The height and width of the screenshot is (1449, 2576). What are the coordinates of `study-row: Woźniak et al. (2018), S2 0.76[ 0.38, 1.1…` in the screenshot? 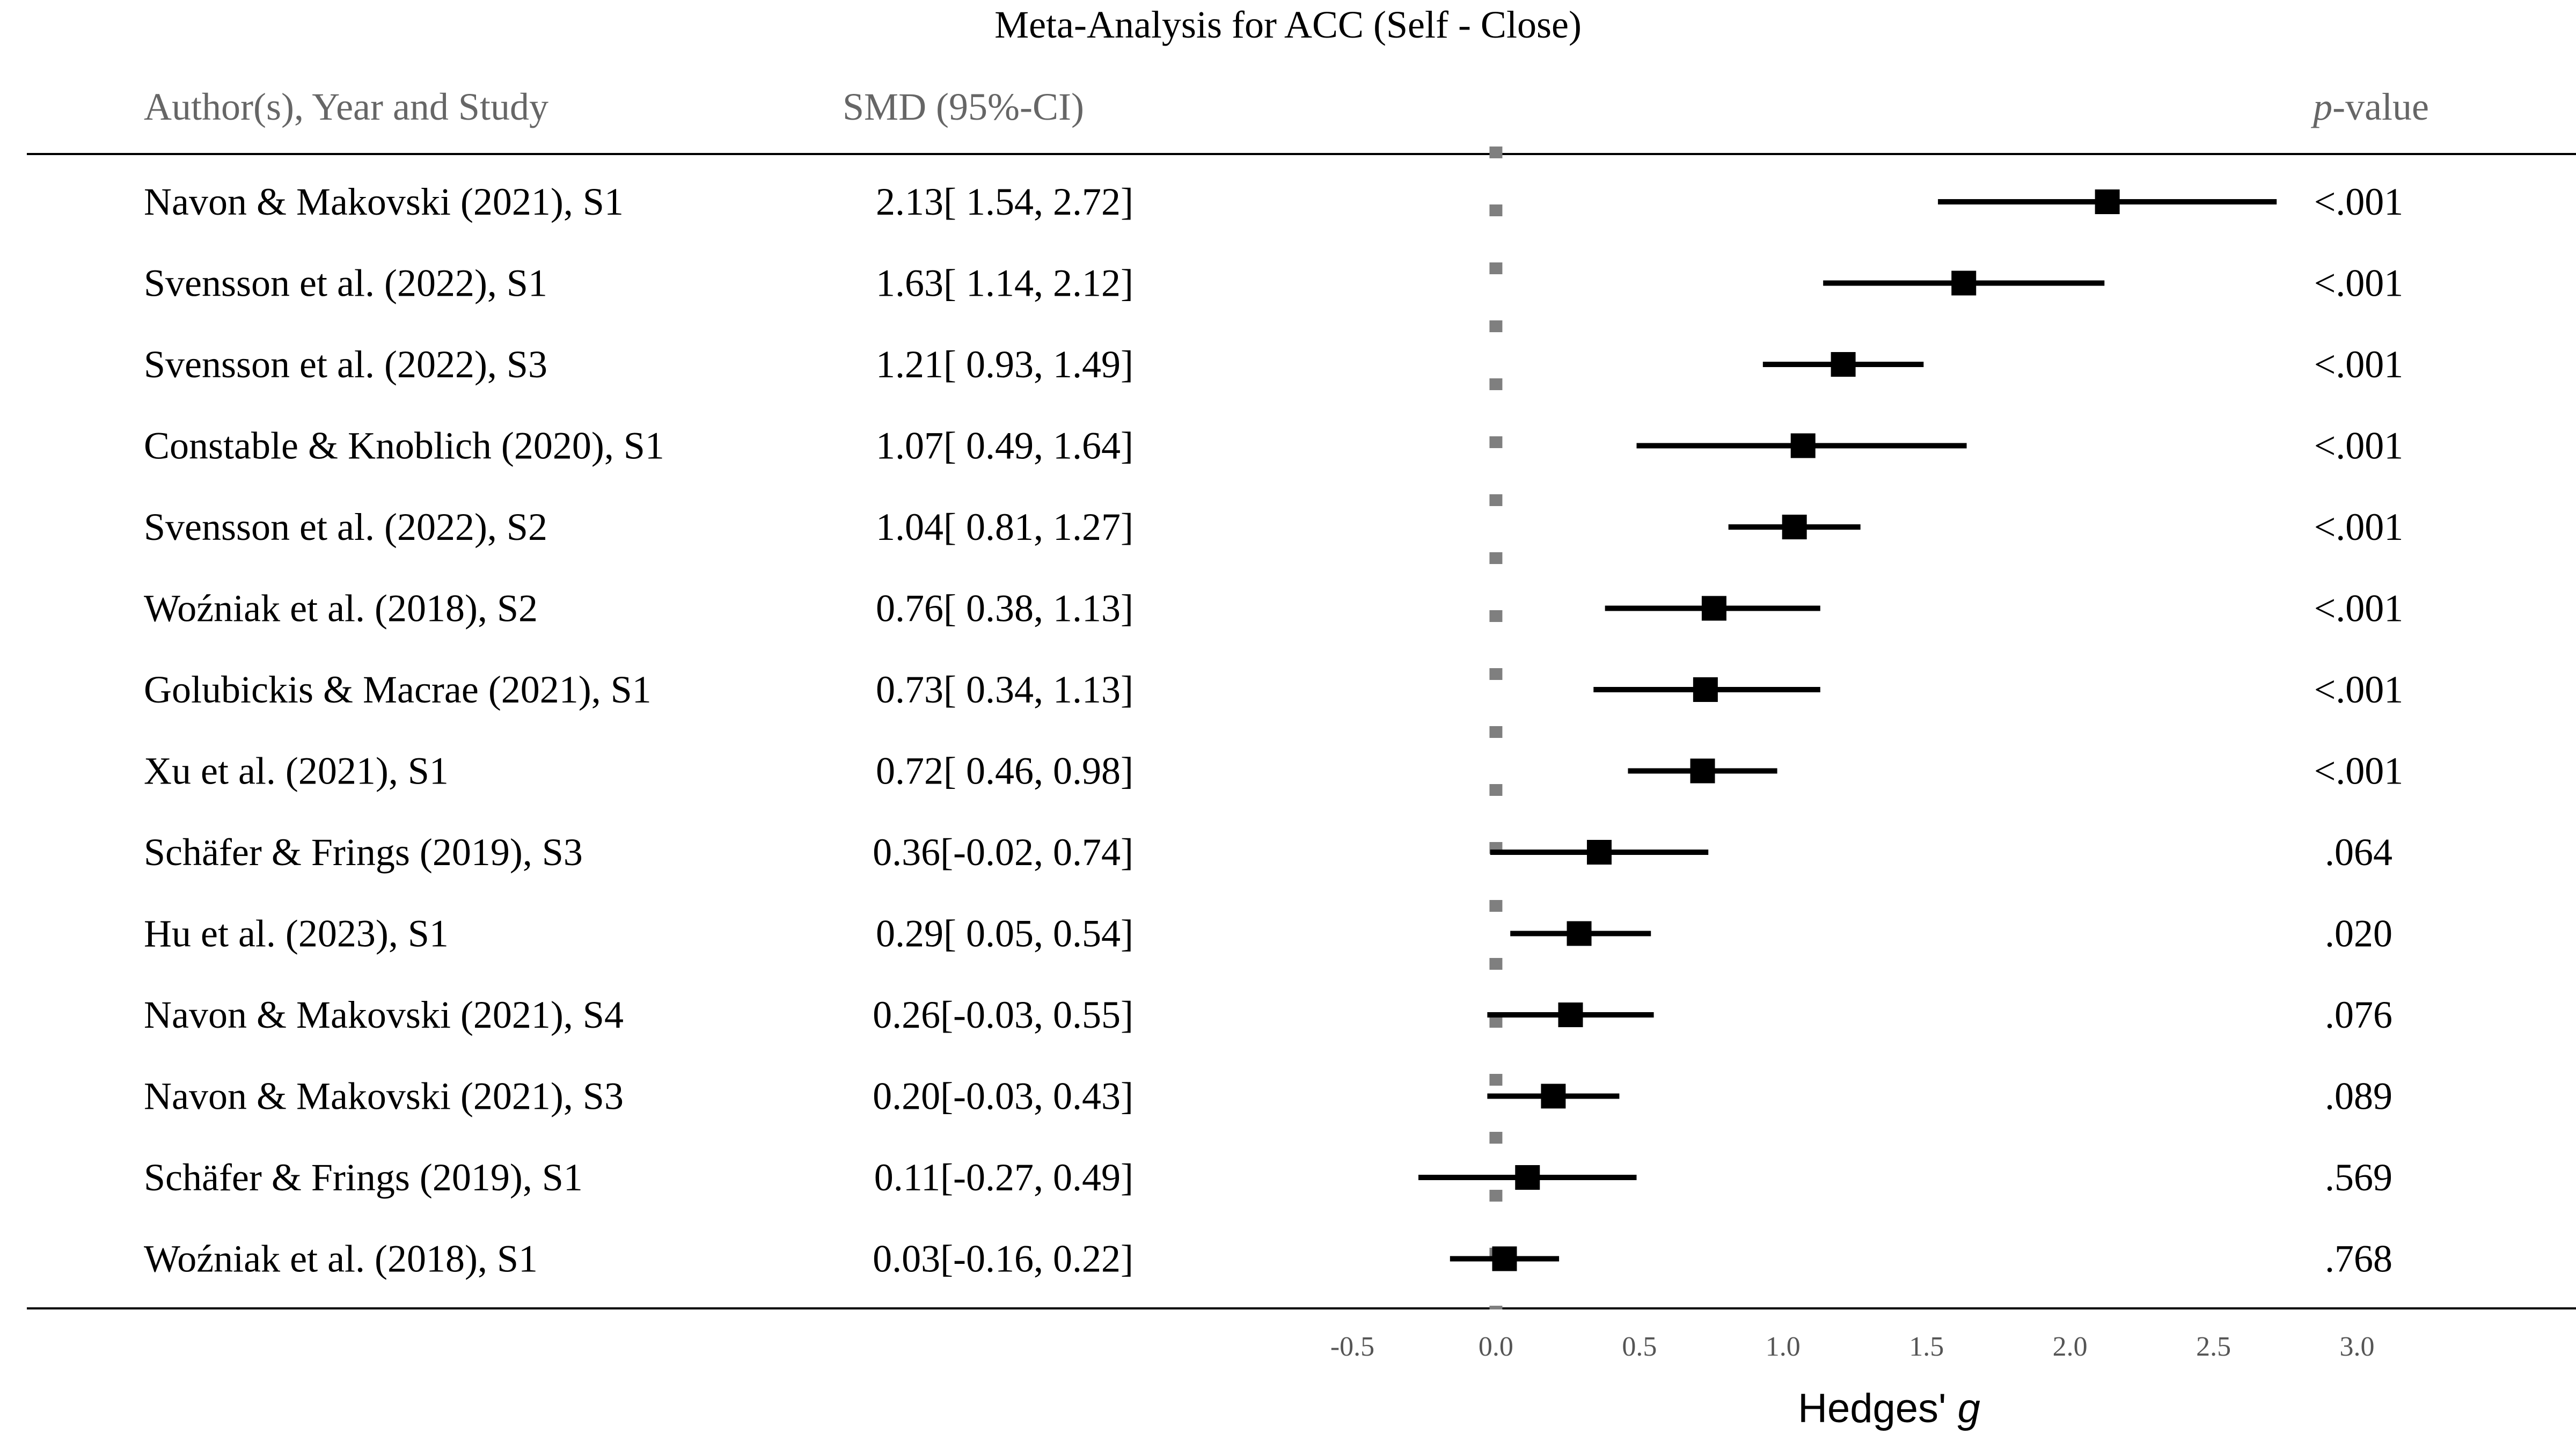 It's located at (1273, 608).